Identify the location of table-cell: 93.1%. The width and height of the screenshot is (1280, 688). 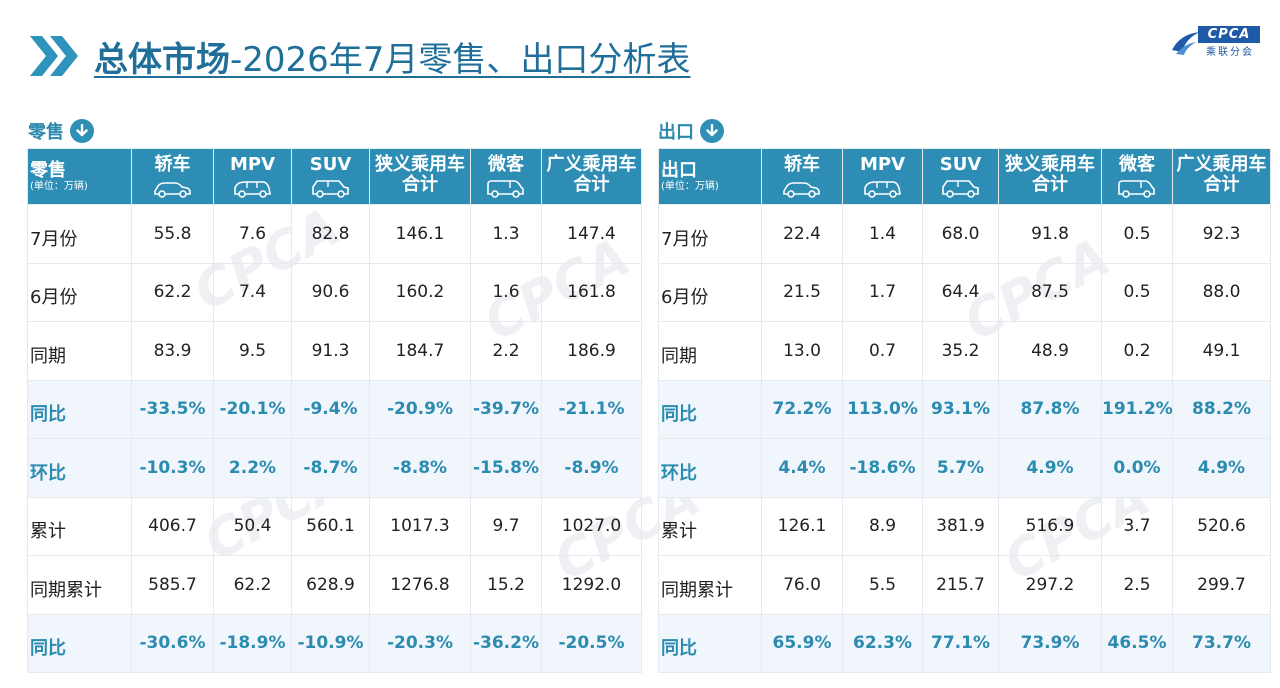
(960, 409).